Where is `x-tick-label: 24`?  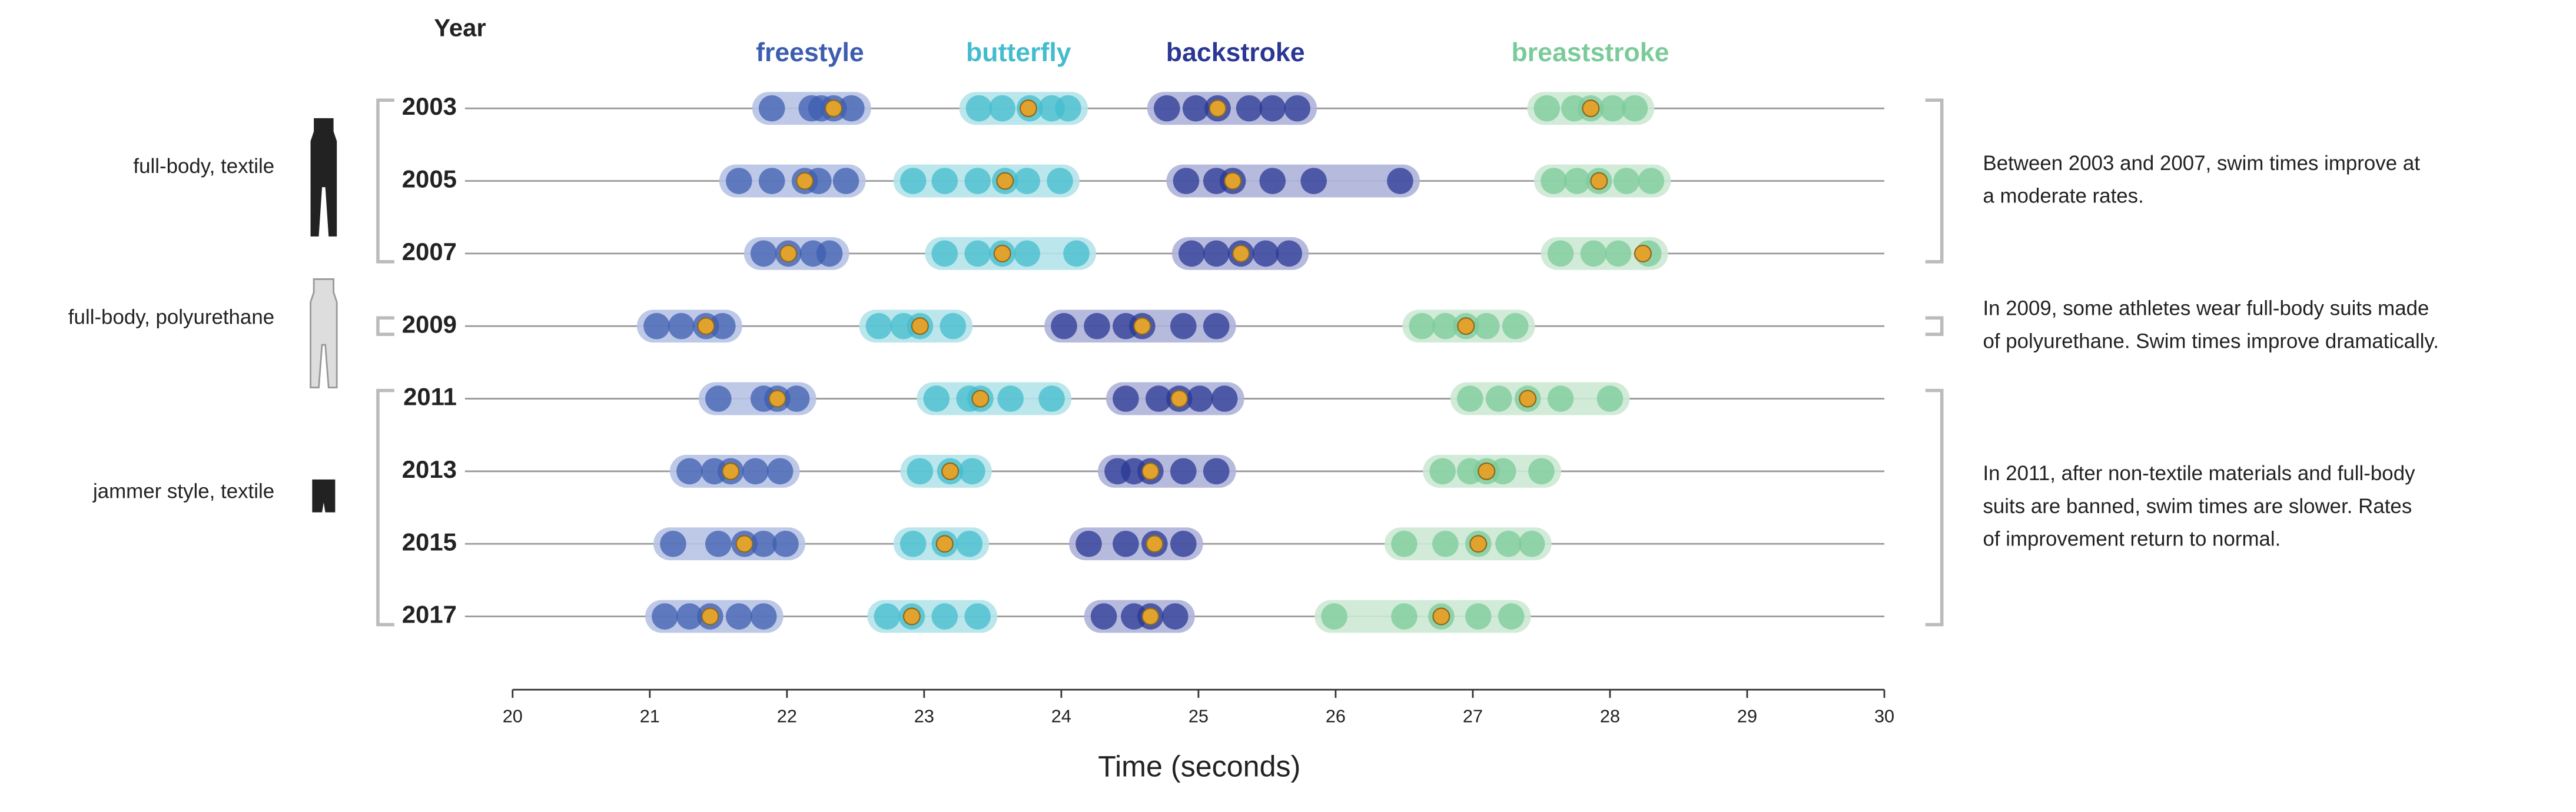
x-tick-label: 24 is located at coordinates (1061, 716).